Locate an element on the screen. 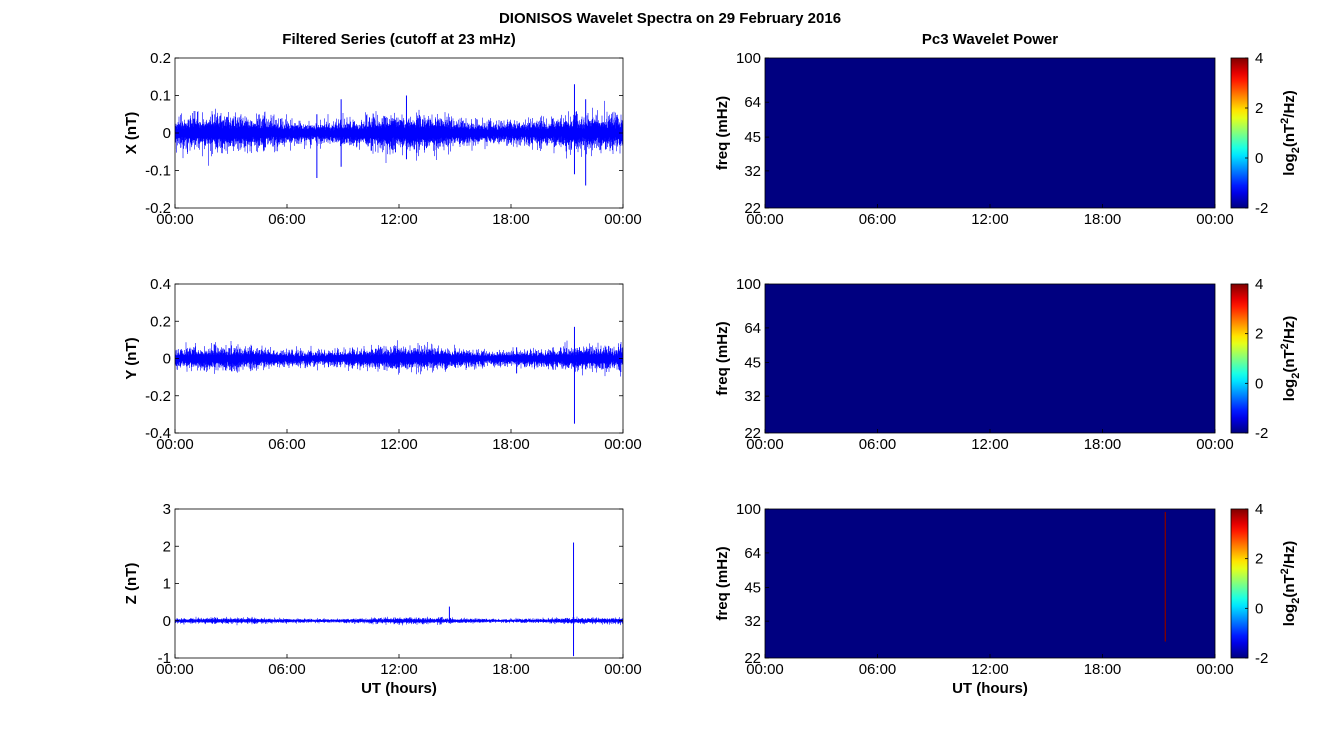  ytick-label: 0.4 is located at coordinates (160, 284).